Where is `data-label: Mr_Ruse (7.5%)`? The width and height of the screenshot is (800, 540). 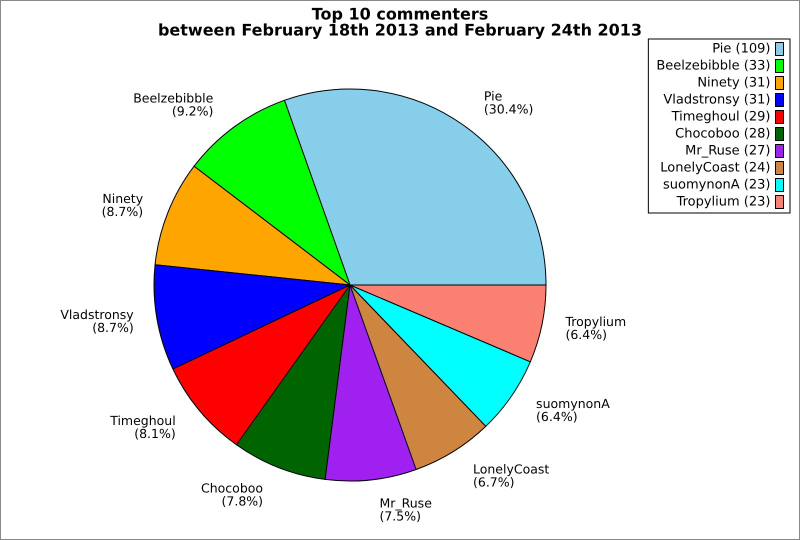 data-label: Mr_Ruse (7.5%) is located at coordinates (405, 510).